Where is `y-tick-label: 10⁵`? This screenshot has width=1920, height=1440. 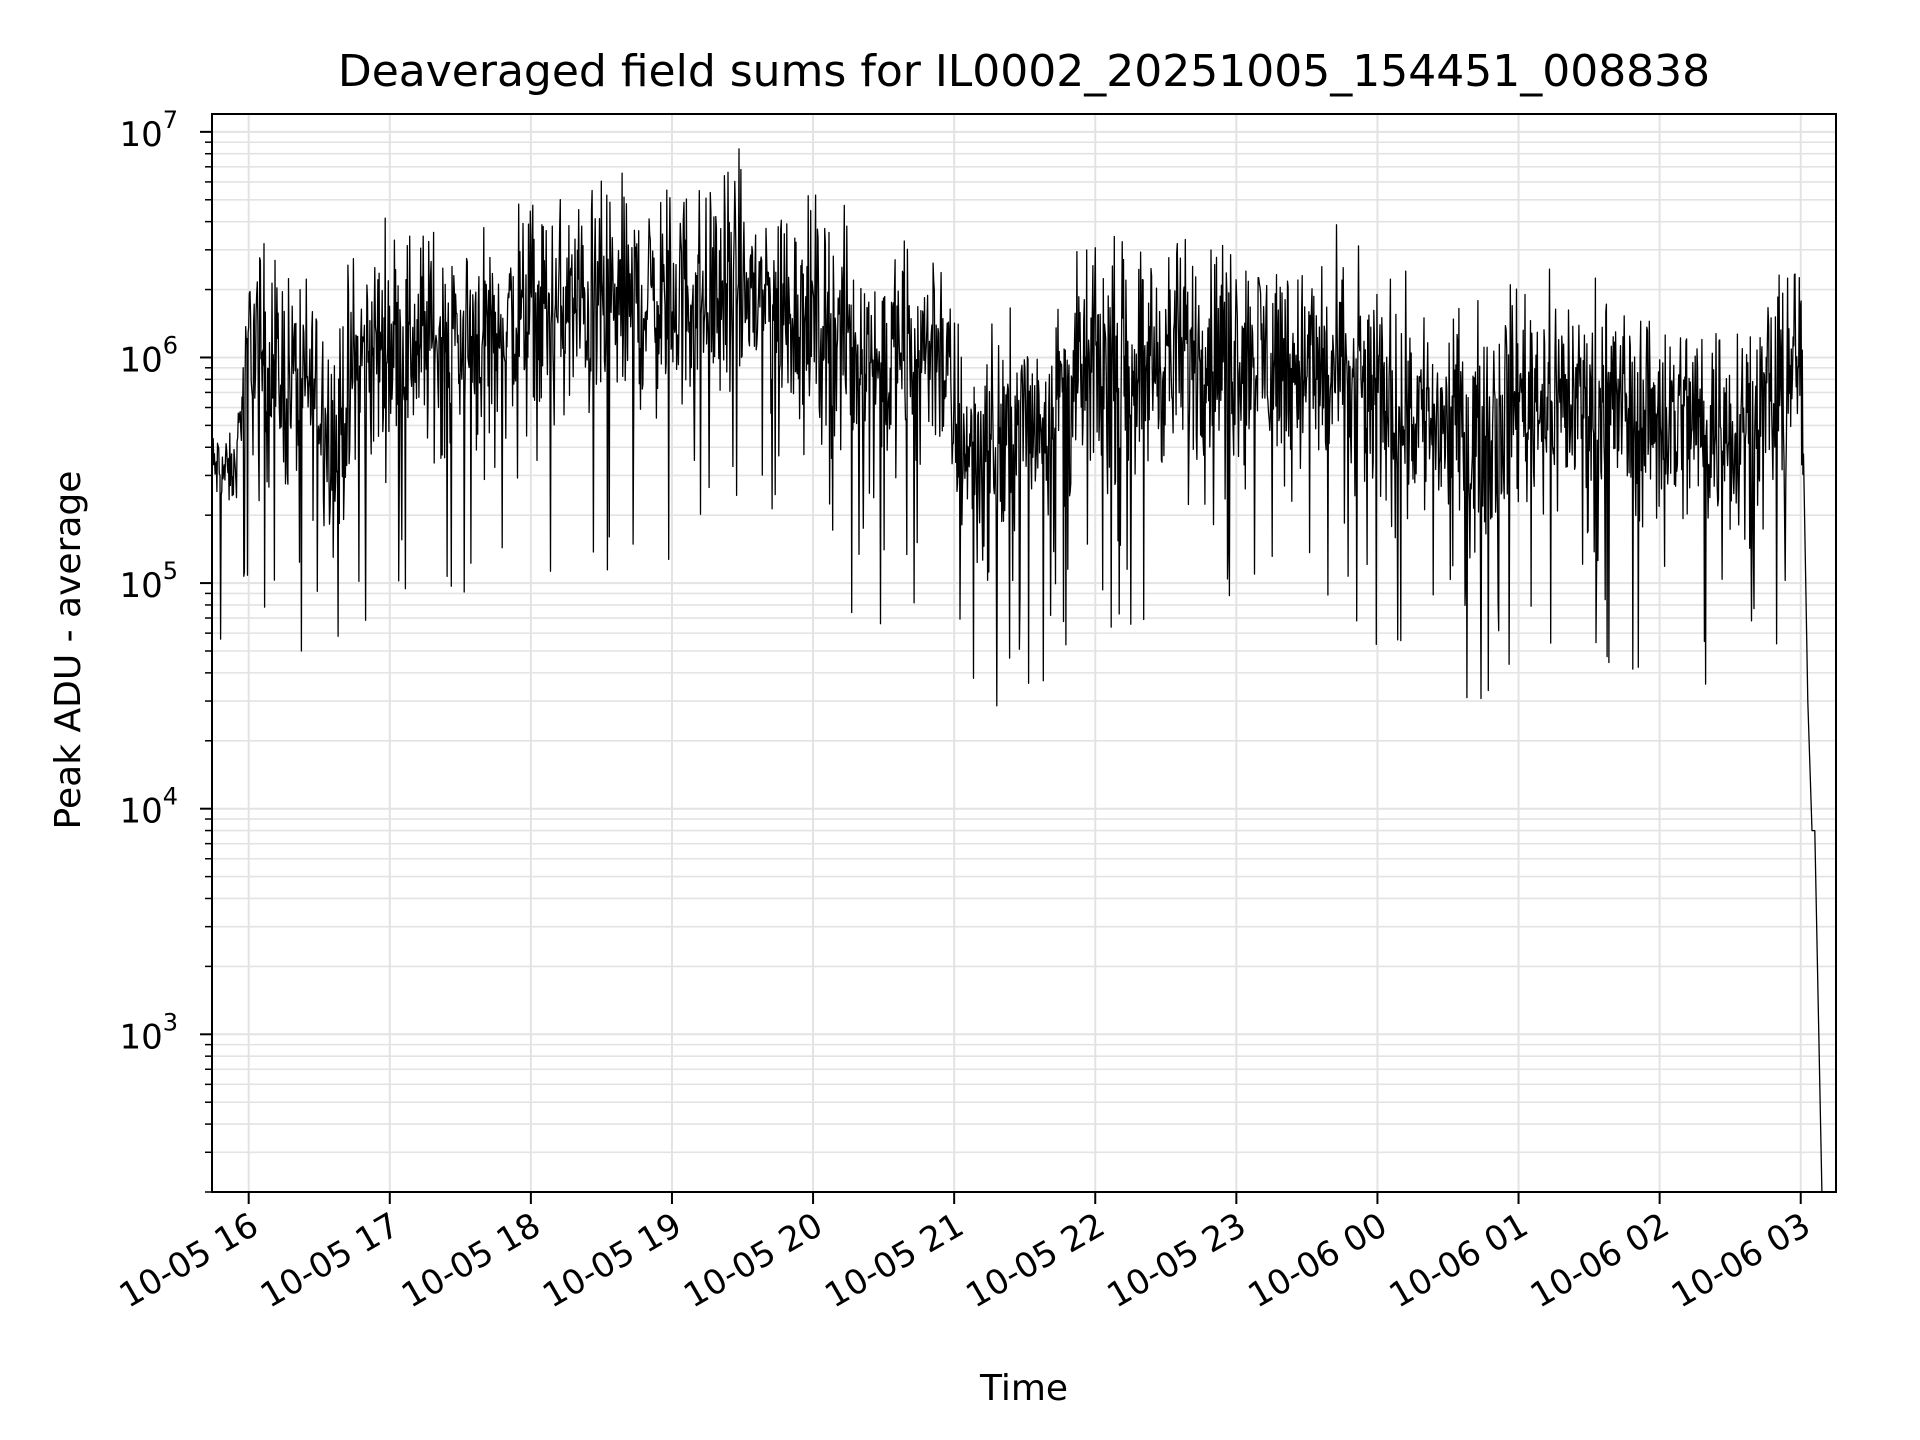 y-tick-label: 10⁵ is located at coordinates (148, 581).